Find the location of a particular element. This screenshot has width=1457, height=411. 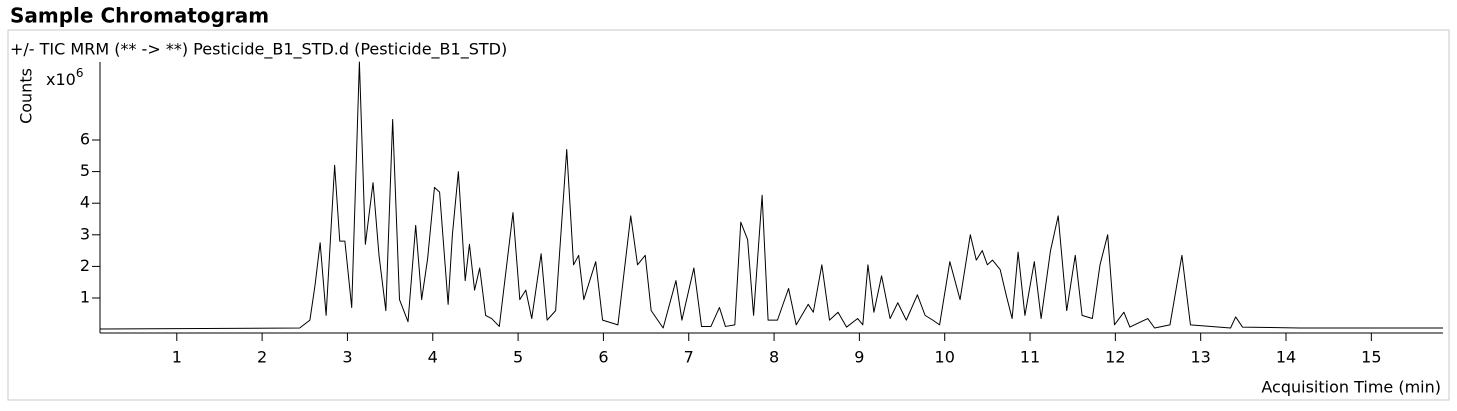

x-tick-label: 11 is located at coordinates (1030, 357).